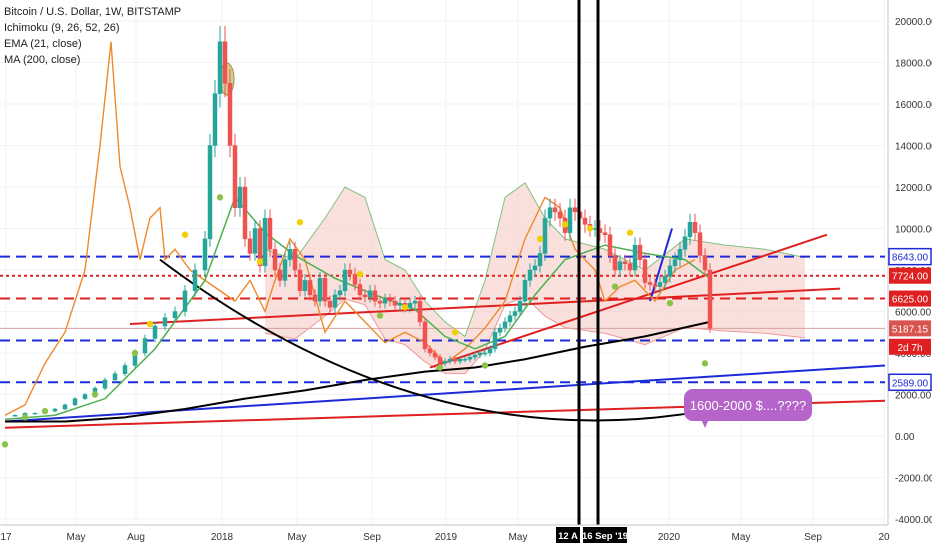 The image size is (932, 555). Describe the element at coordinates (905, 437) in the screenshot. I see `y-tick-label: 0.00` at that location.